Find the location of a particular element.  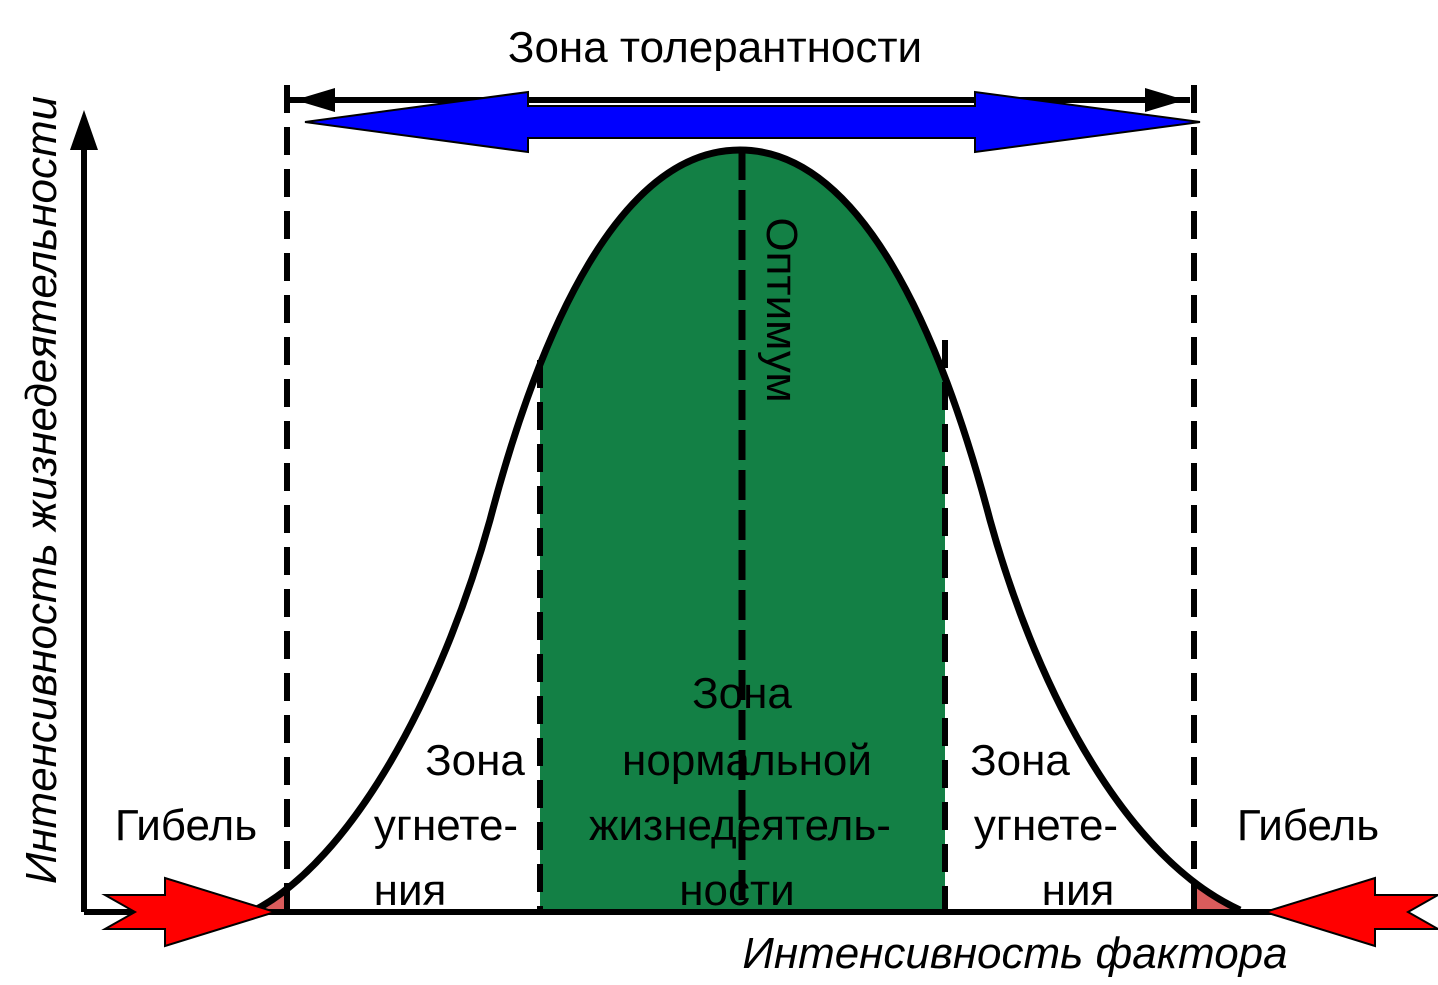

y-axis-label: Интенсивность жизнедеятельности is located at coordinates (41, 490).